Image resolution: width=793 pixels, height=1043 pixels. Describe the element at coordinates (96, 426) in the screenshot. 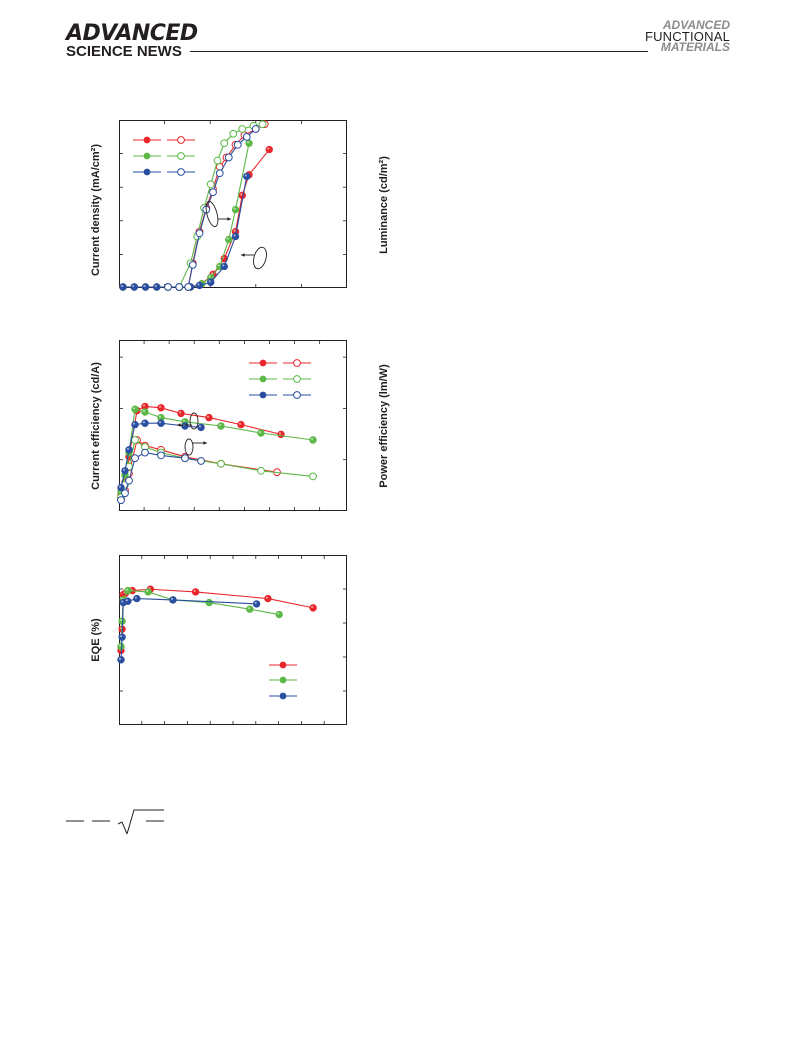

I see `middle-left-ylabel: Current efficiency (cd/A)` at that location.